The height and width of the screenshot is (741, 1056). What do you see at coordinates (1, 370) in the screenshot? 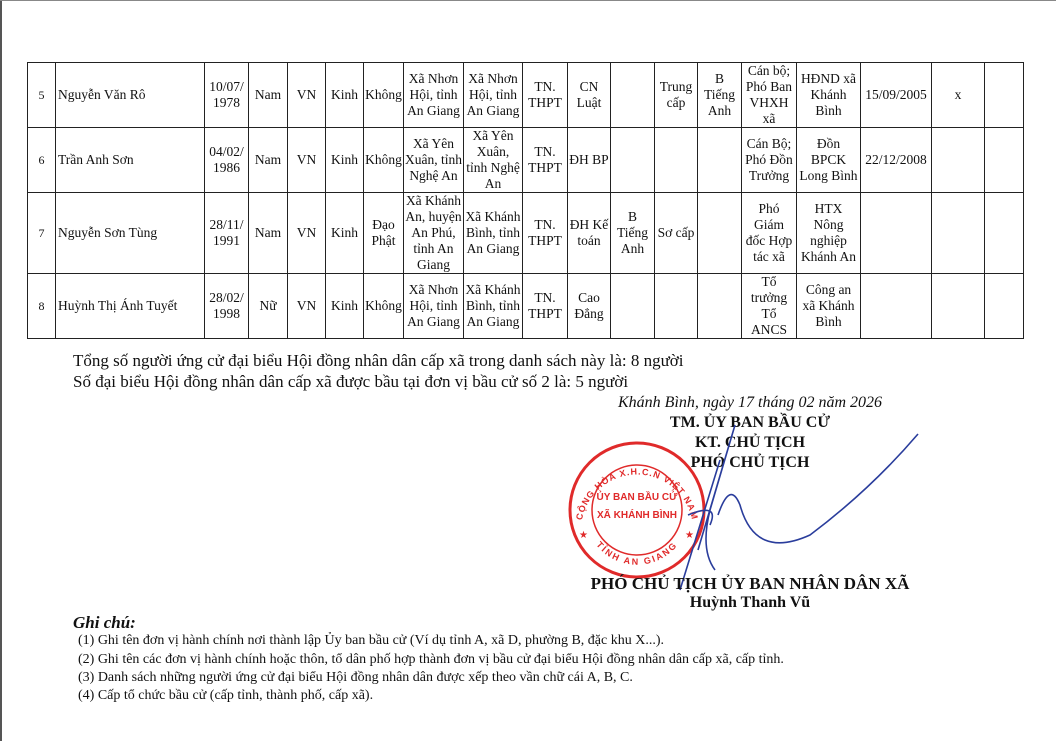
I see `scan-edge-left` at bounding box center [1, 370].